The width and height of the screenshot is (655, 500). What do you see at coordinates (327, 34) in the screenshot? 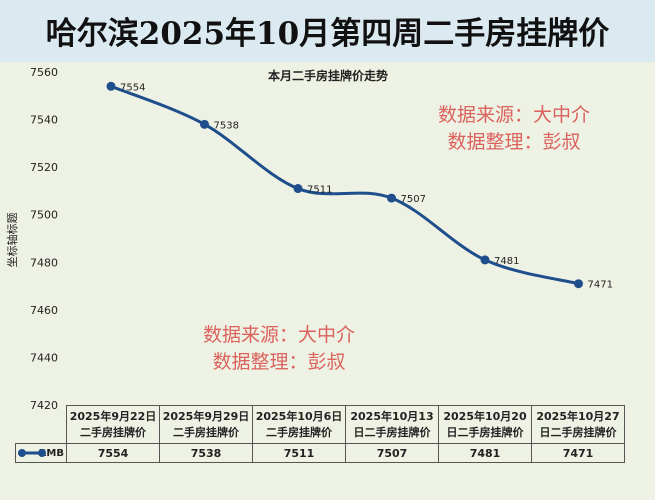
I see `page-title: 哈尔滨2025年10月第四周二手房挂牌价` at bounding box center [327, 34].